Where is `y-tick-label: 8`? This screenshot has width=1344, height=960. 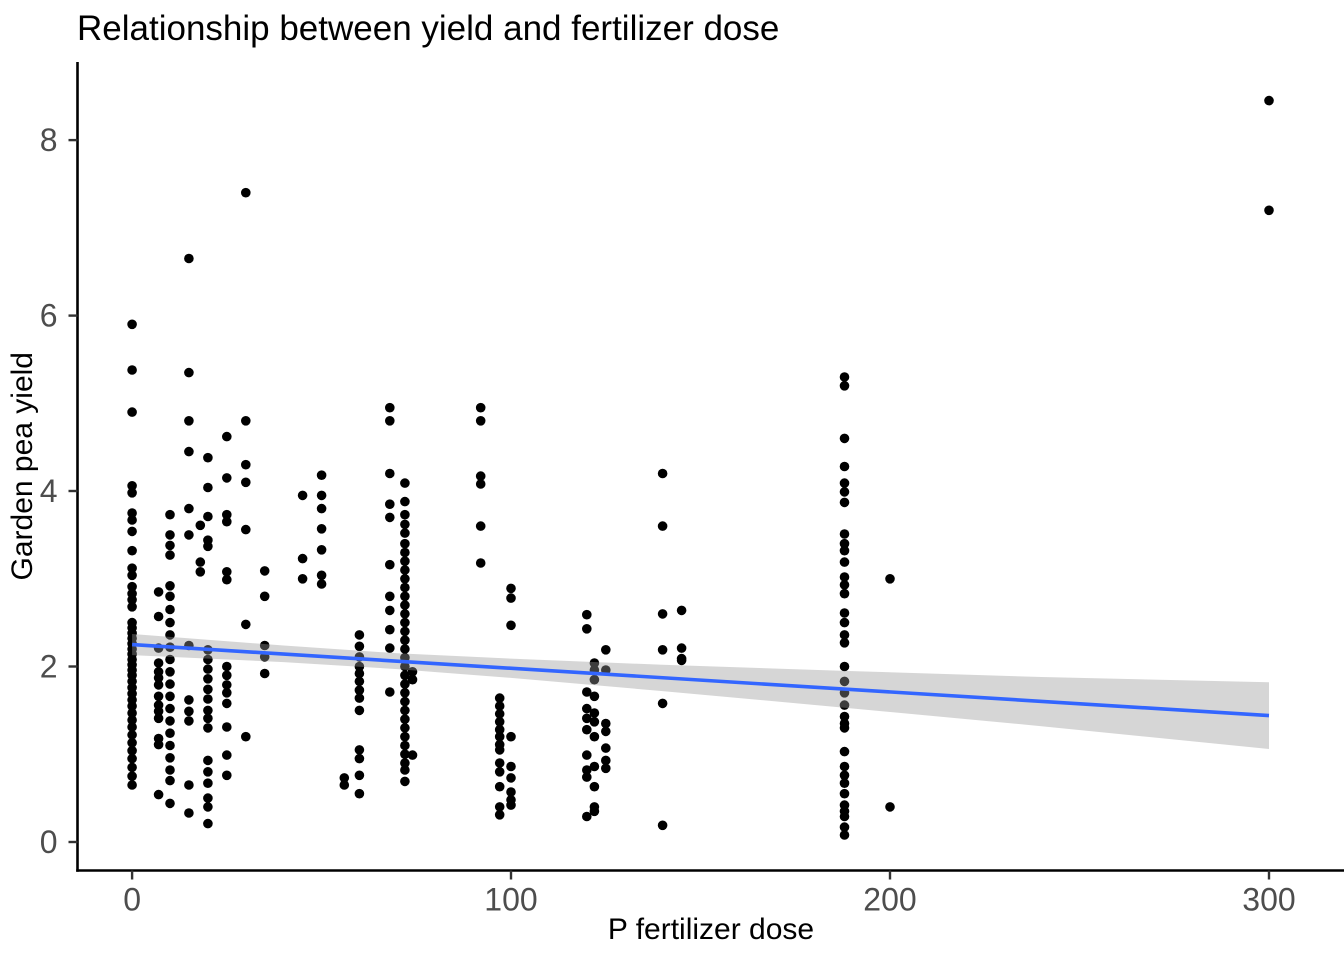
y-tick-label: 8 is located at coordinates (49, 140).